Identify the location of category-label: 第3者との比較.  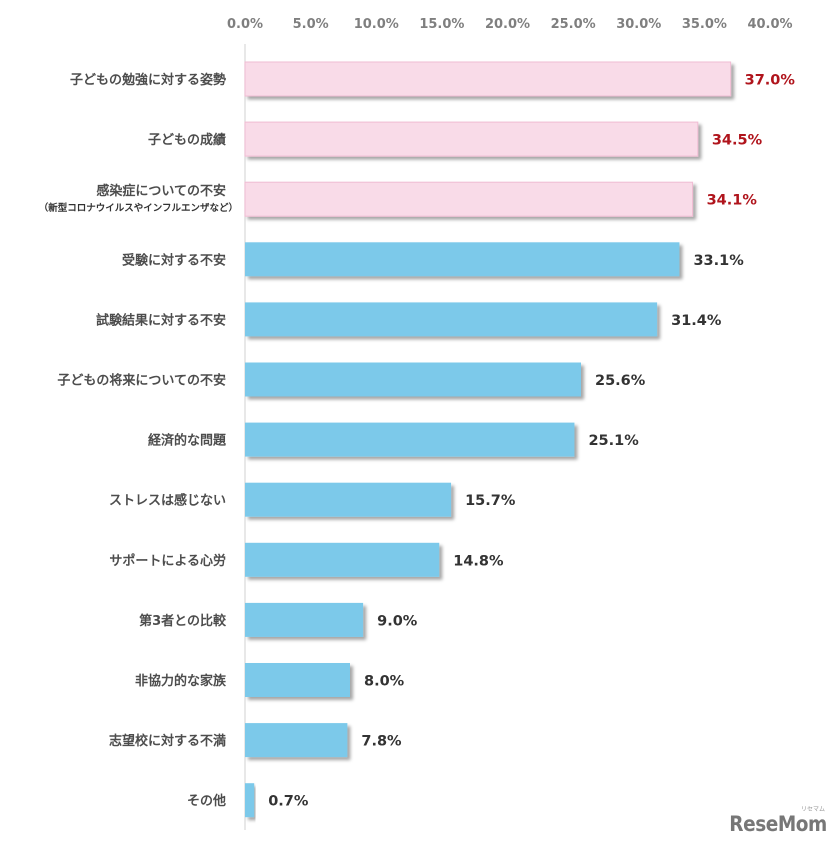
(183, 621).